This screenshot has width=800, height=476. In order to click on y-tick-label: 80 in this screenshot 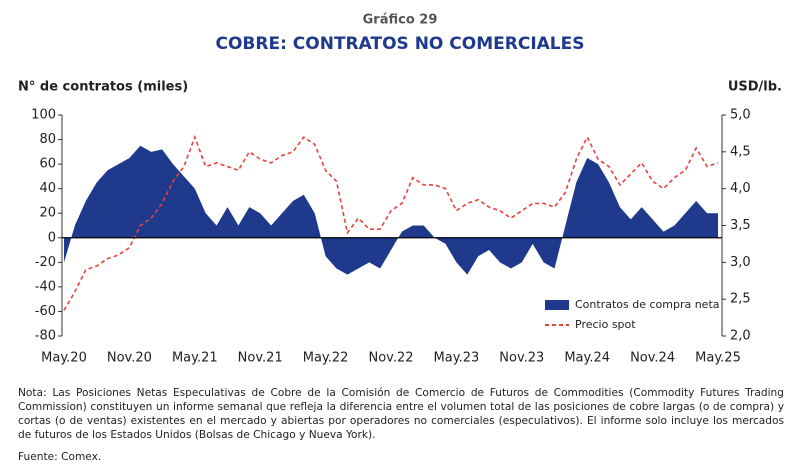, I will do `click(47, 139)`.